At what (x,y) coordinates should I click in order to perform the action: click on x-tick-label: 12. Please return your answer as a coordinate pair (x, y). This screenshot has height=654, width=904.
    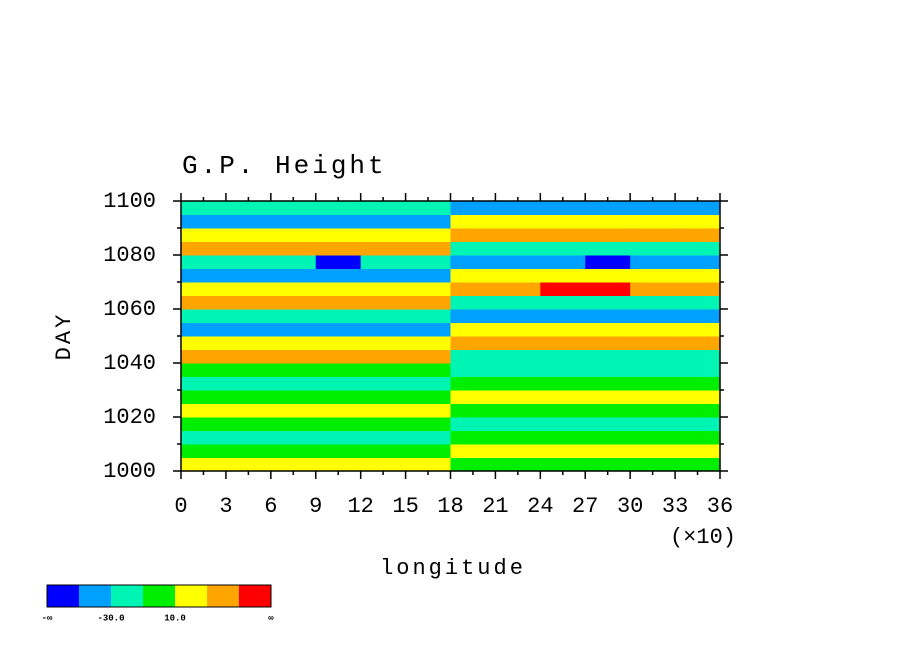
    Looking at the image, I should click on (360, 506).